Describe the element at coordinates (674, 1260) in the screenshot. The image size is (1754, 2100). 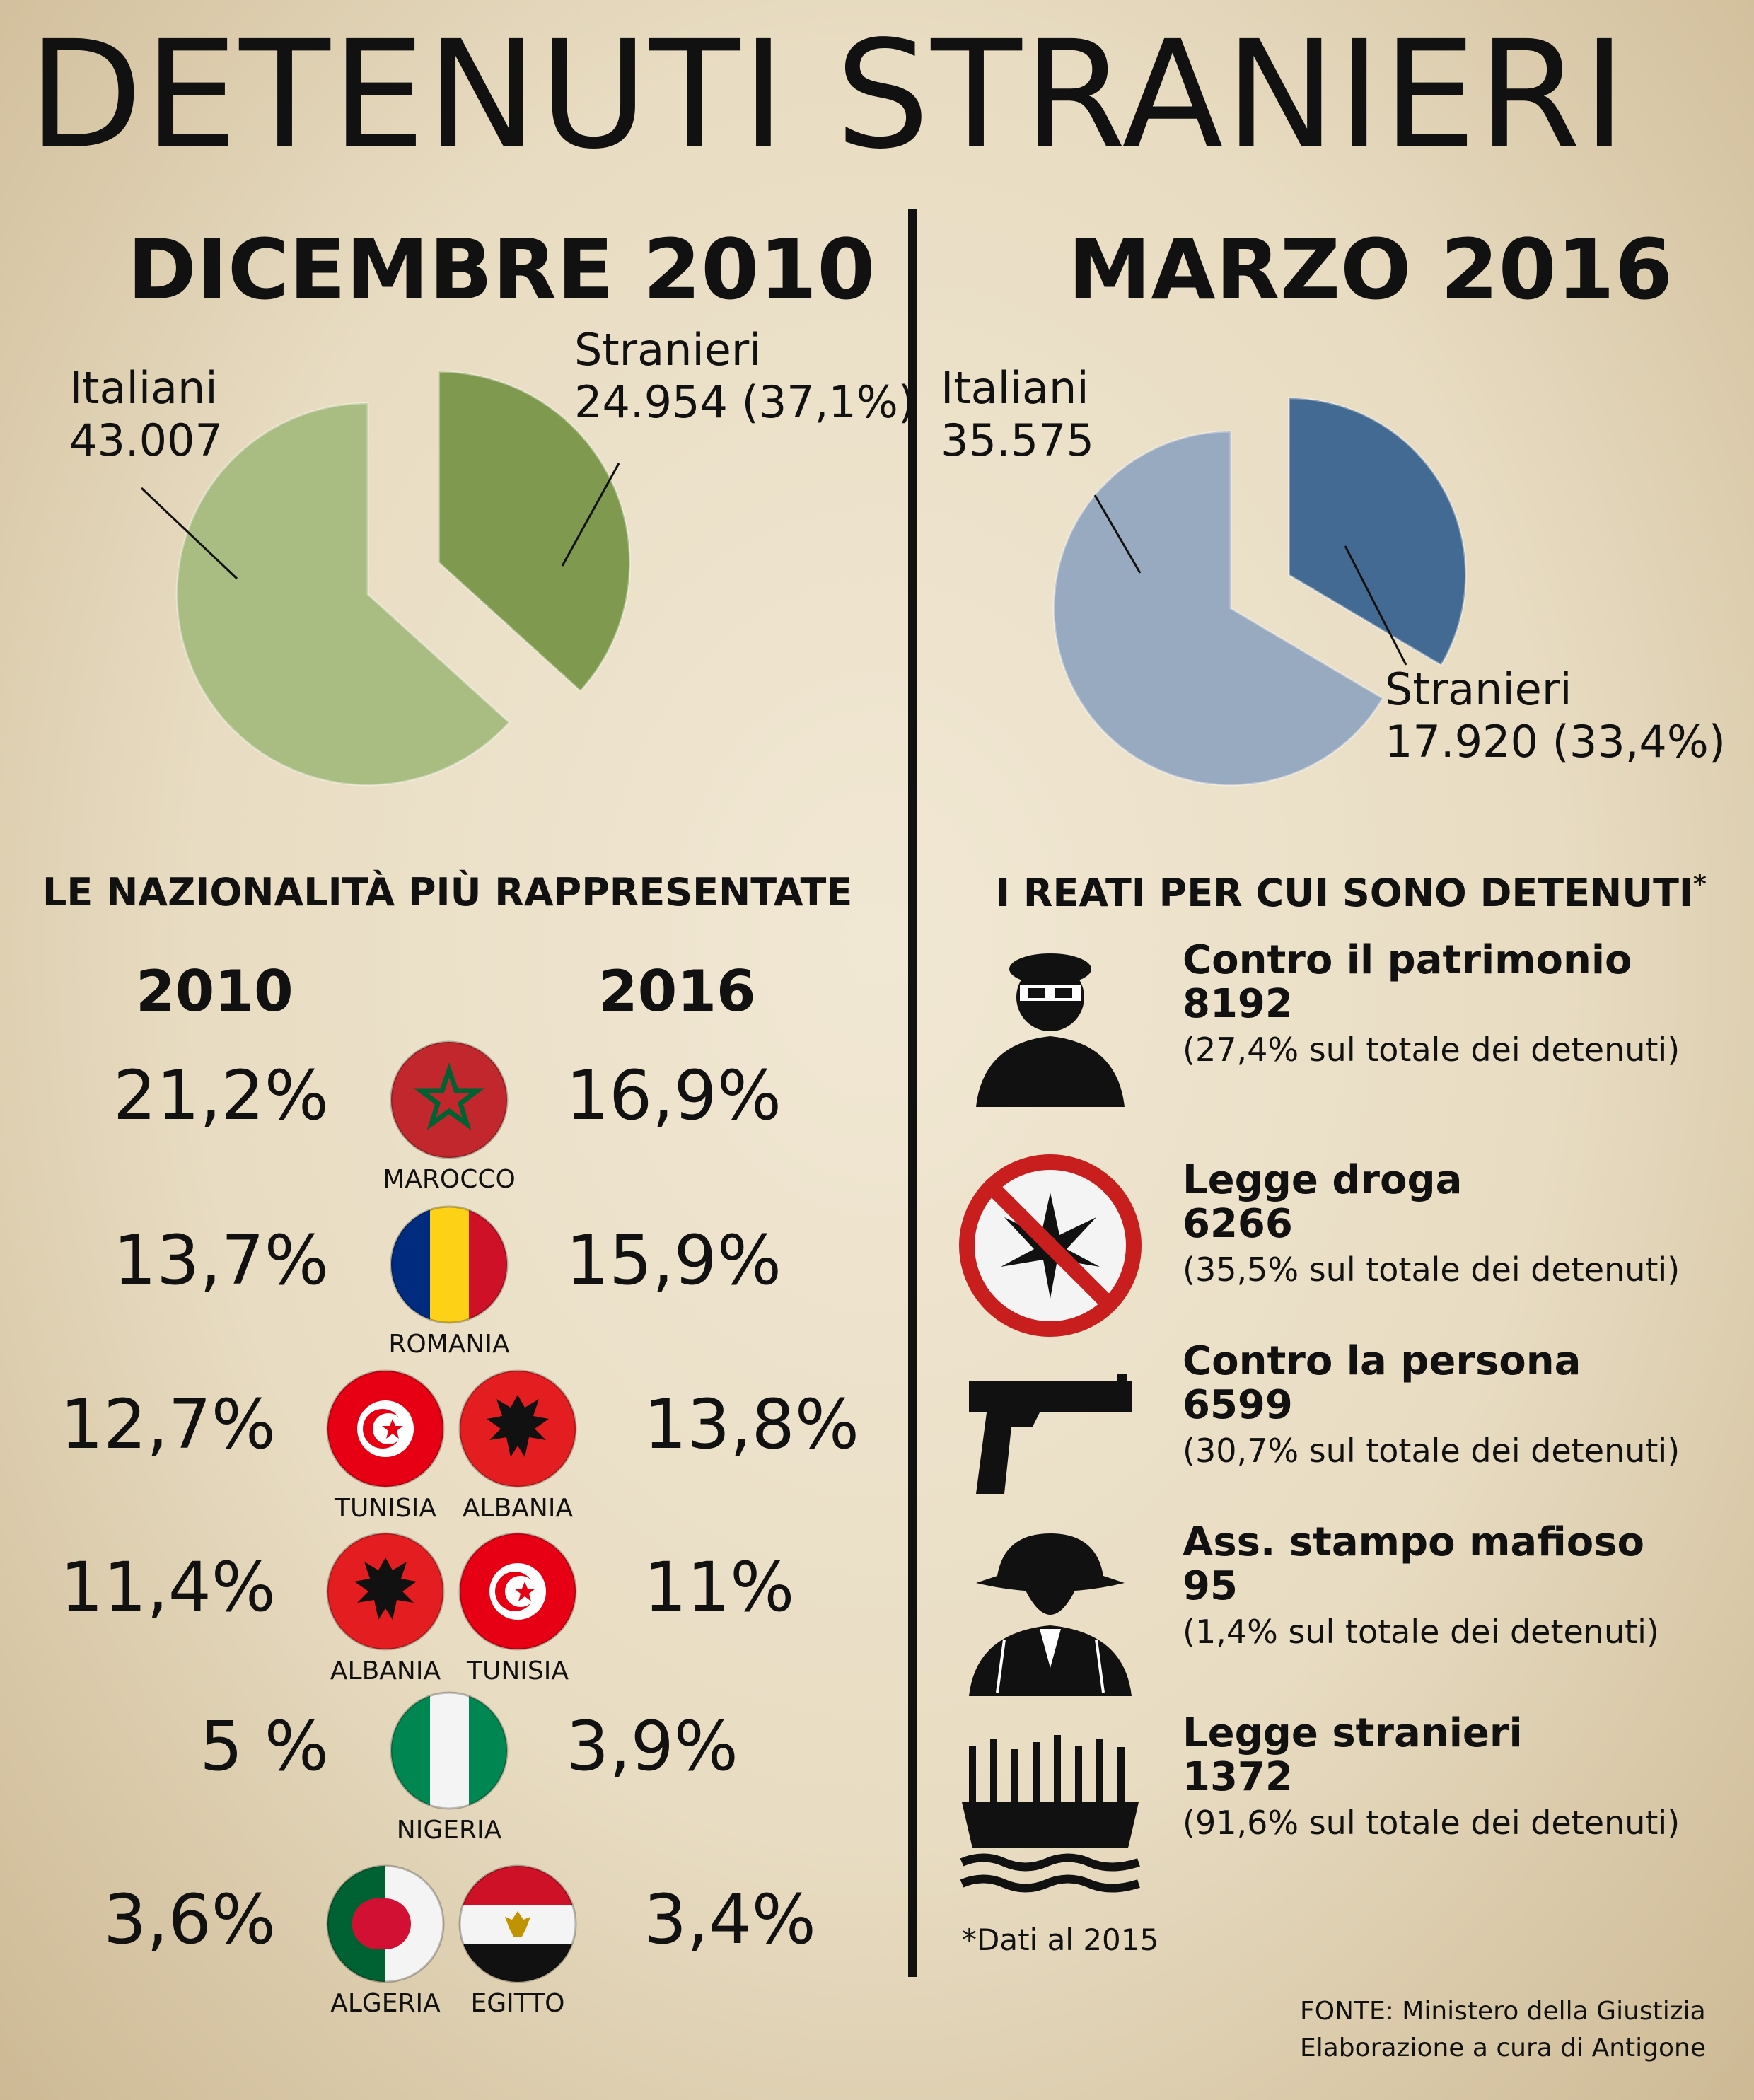
I see `nat-row-2-2016-value: 15,9%` at that location.